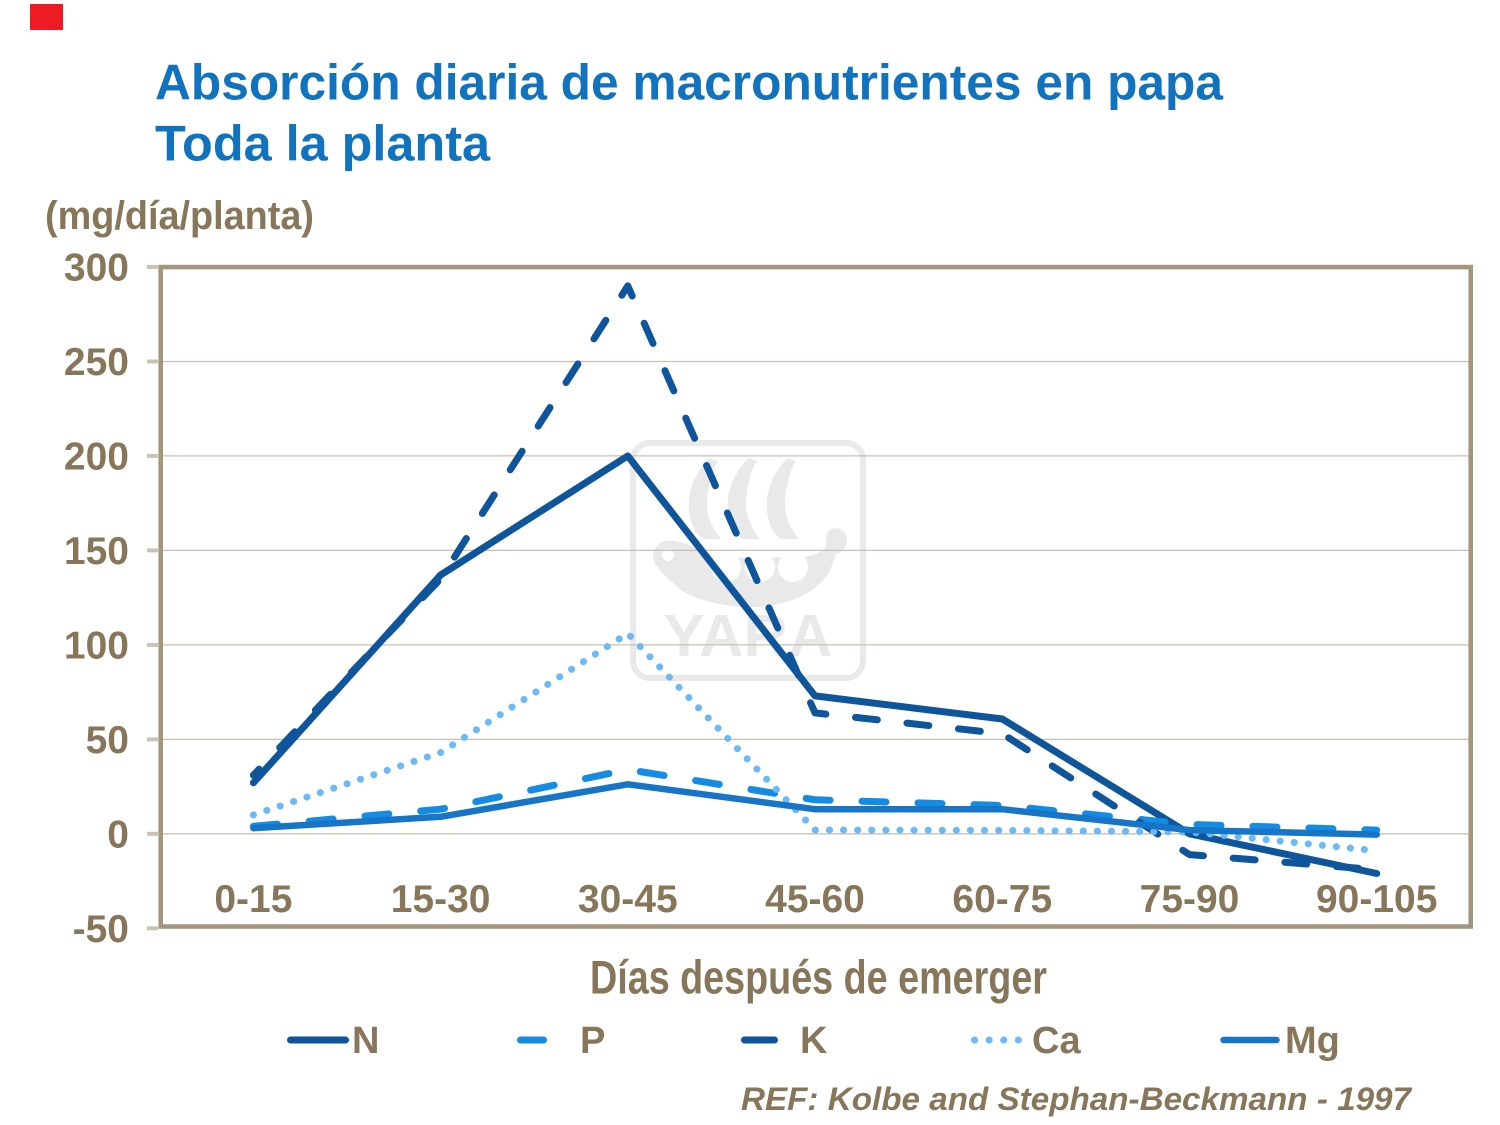  What do you see at coordinates (1056, 1041) in the screenshot?
I see `svg-text: Ca` at bounding box center [1056, 1041].